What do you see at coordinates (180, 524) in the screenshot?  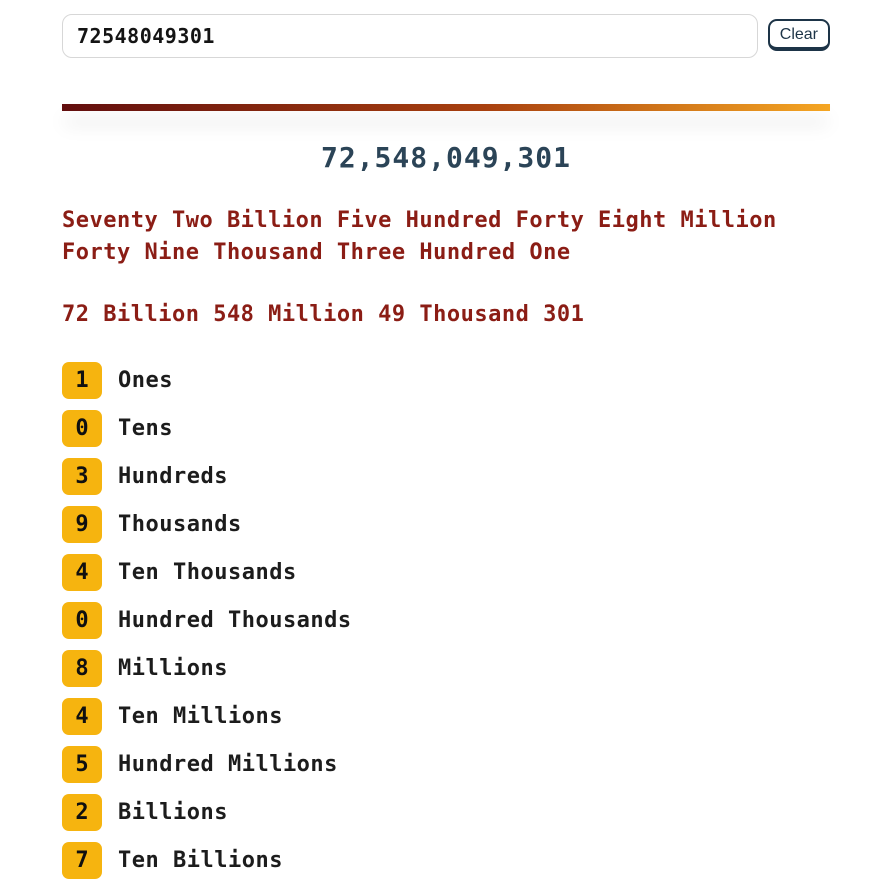 I see `place-value-label: Thousands` at bounding box center [180, 524].